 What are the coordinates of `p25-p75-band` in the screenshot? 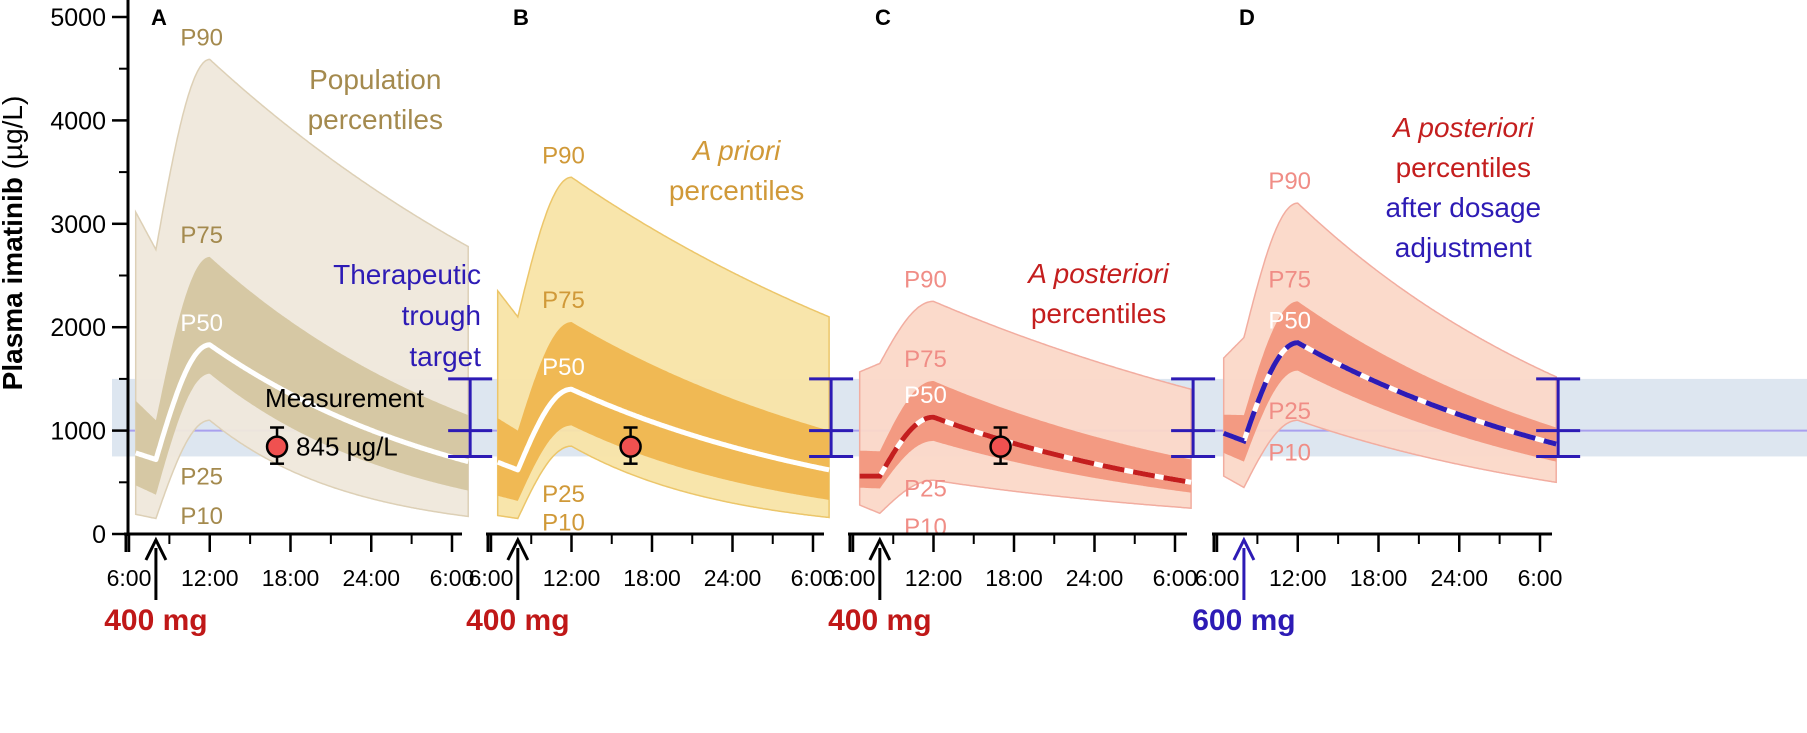 It's located at (663, 411).